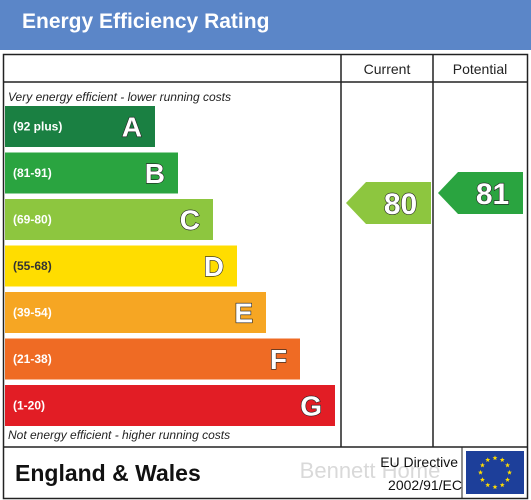  I want to click on band-bar-d, so click(121, 266).